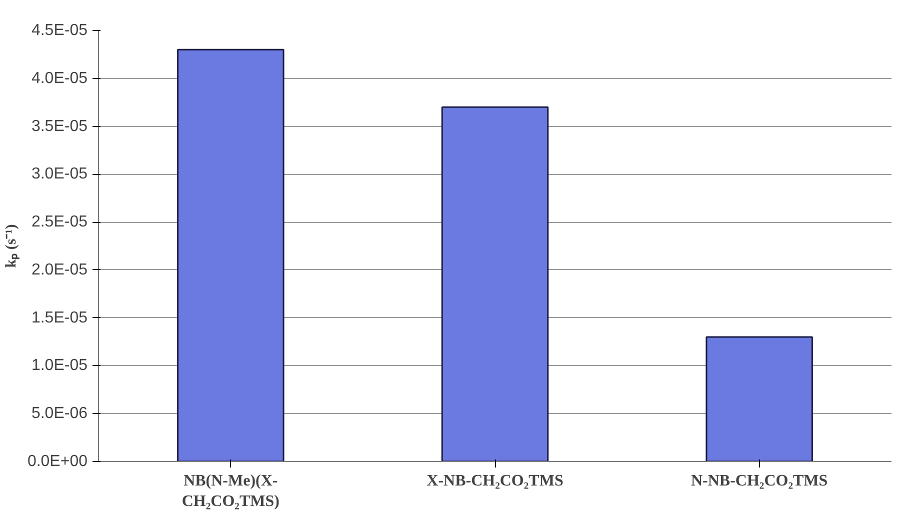 Image resolution: width=921 pixels, height=512 pixels. Describe the element at coordinates (11, 246) in the screenshot. I see `y-axis-title: kₚ (s⁻¹)` at that location.